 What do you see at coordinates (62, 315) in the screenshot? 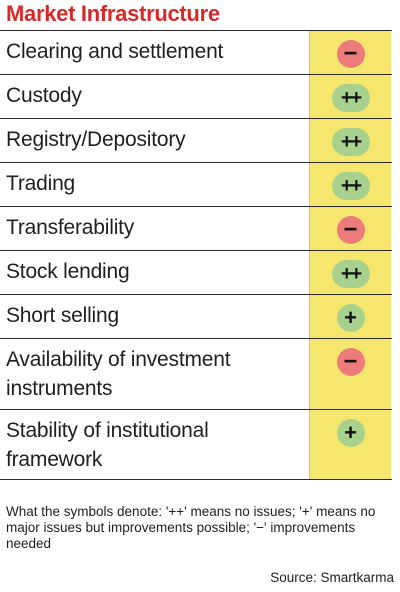
I see `row-label: Short selling` at bounding box center [62, 315].